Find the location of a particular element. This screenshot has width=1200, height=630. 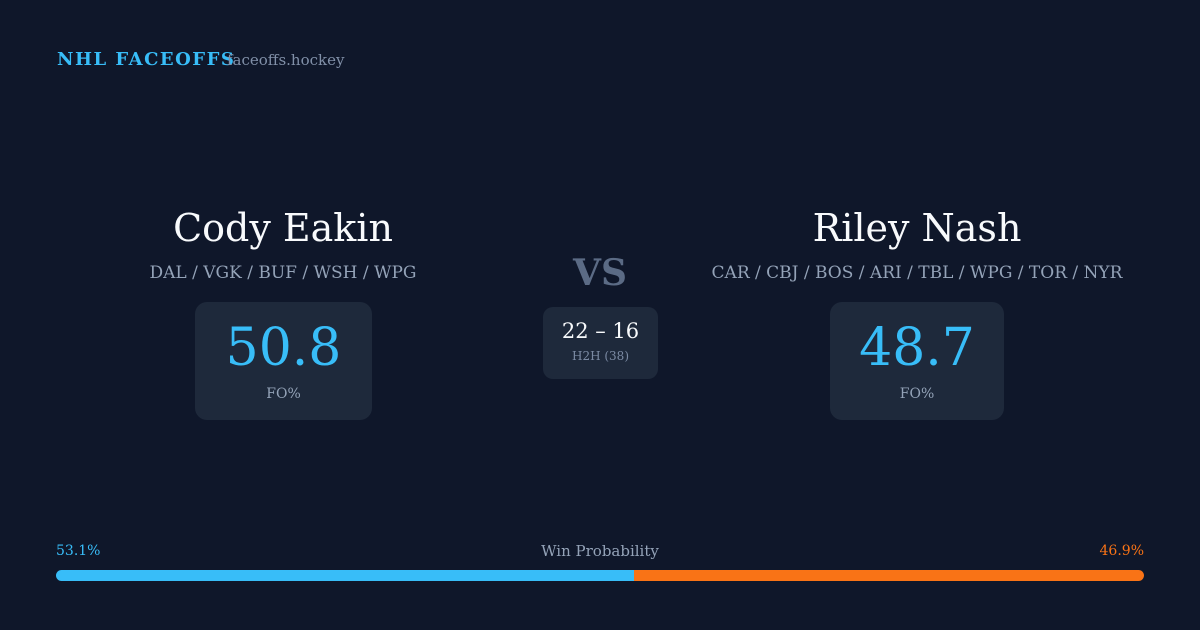

fo-card: 48.7 FO% is located at coordinates (917, 361).